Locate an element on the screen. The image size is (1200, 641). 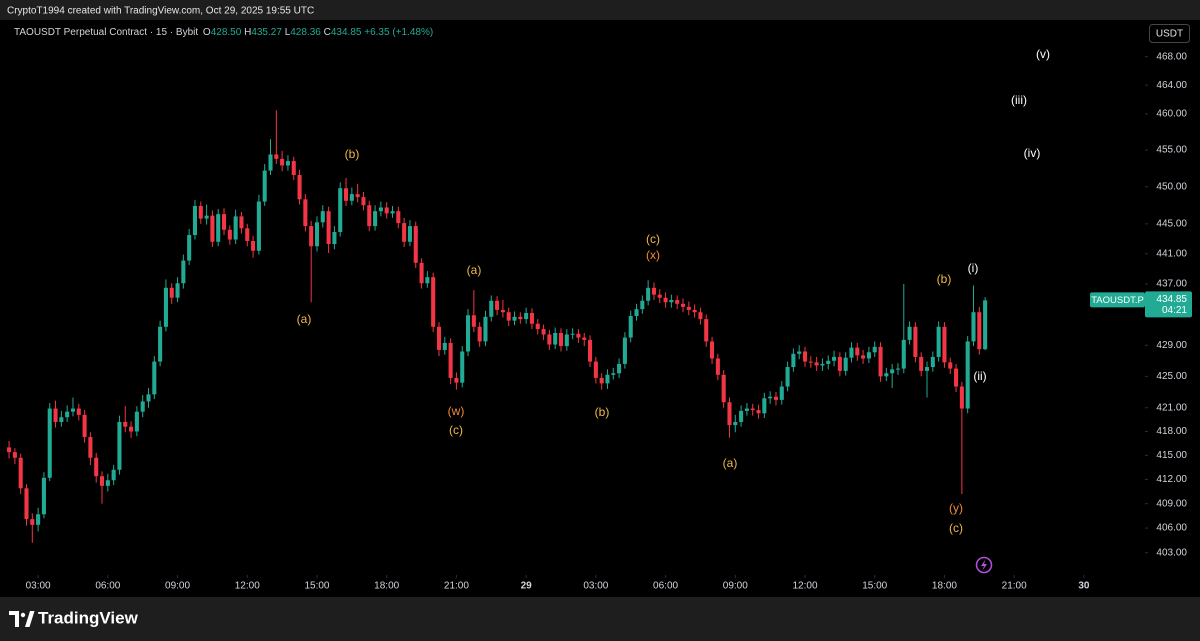
y-tick-label: 437.00 is located at coordinates (1171, 284).